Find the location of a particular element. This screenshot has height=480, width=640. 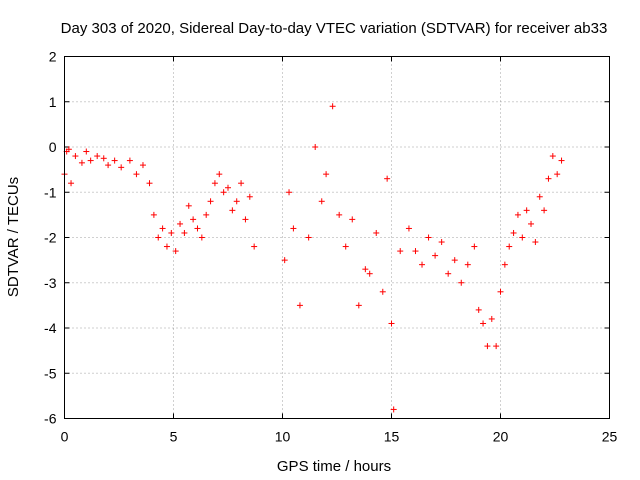

y-tick-label: -2 is located at coordinates (50, 238).